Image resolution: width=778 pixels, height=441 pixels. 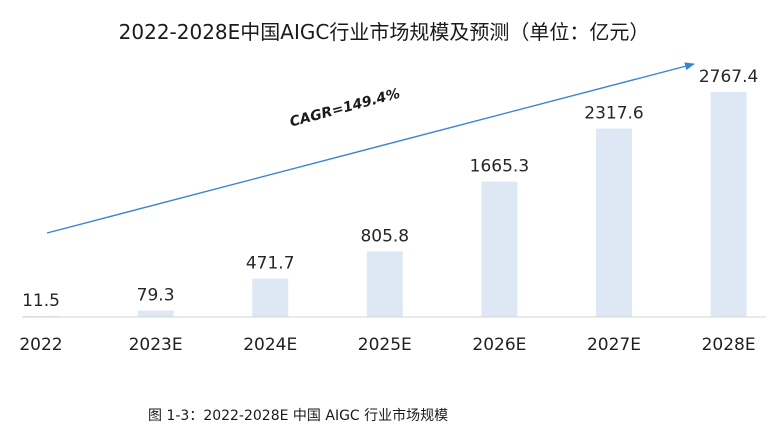 I want to click on bar-2025E, so click(x=384, y=284).